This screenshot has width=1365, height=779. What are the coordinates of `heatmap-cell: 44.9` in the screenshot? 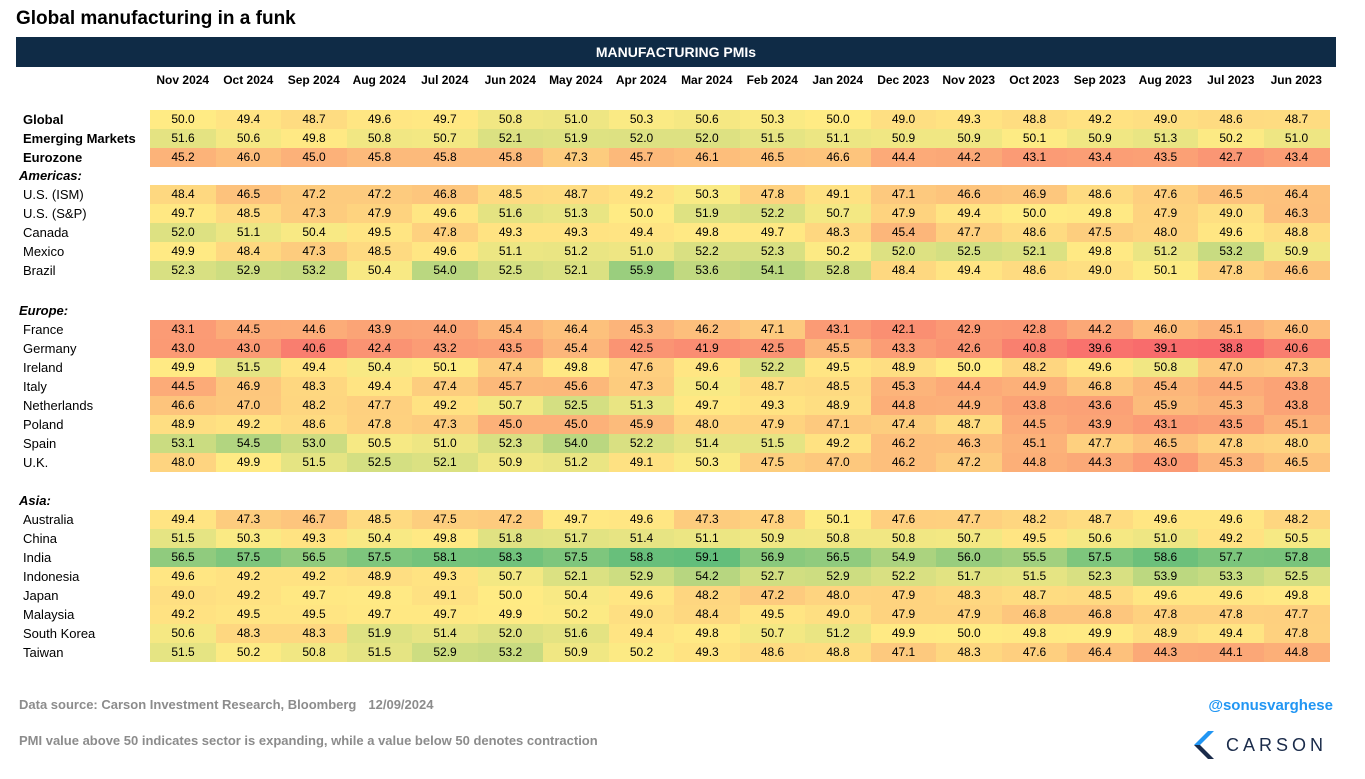 It's located at (969, 405).